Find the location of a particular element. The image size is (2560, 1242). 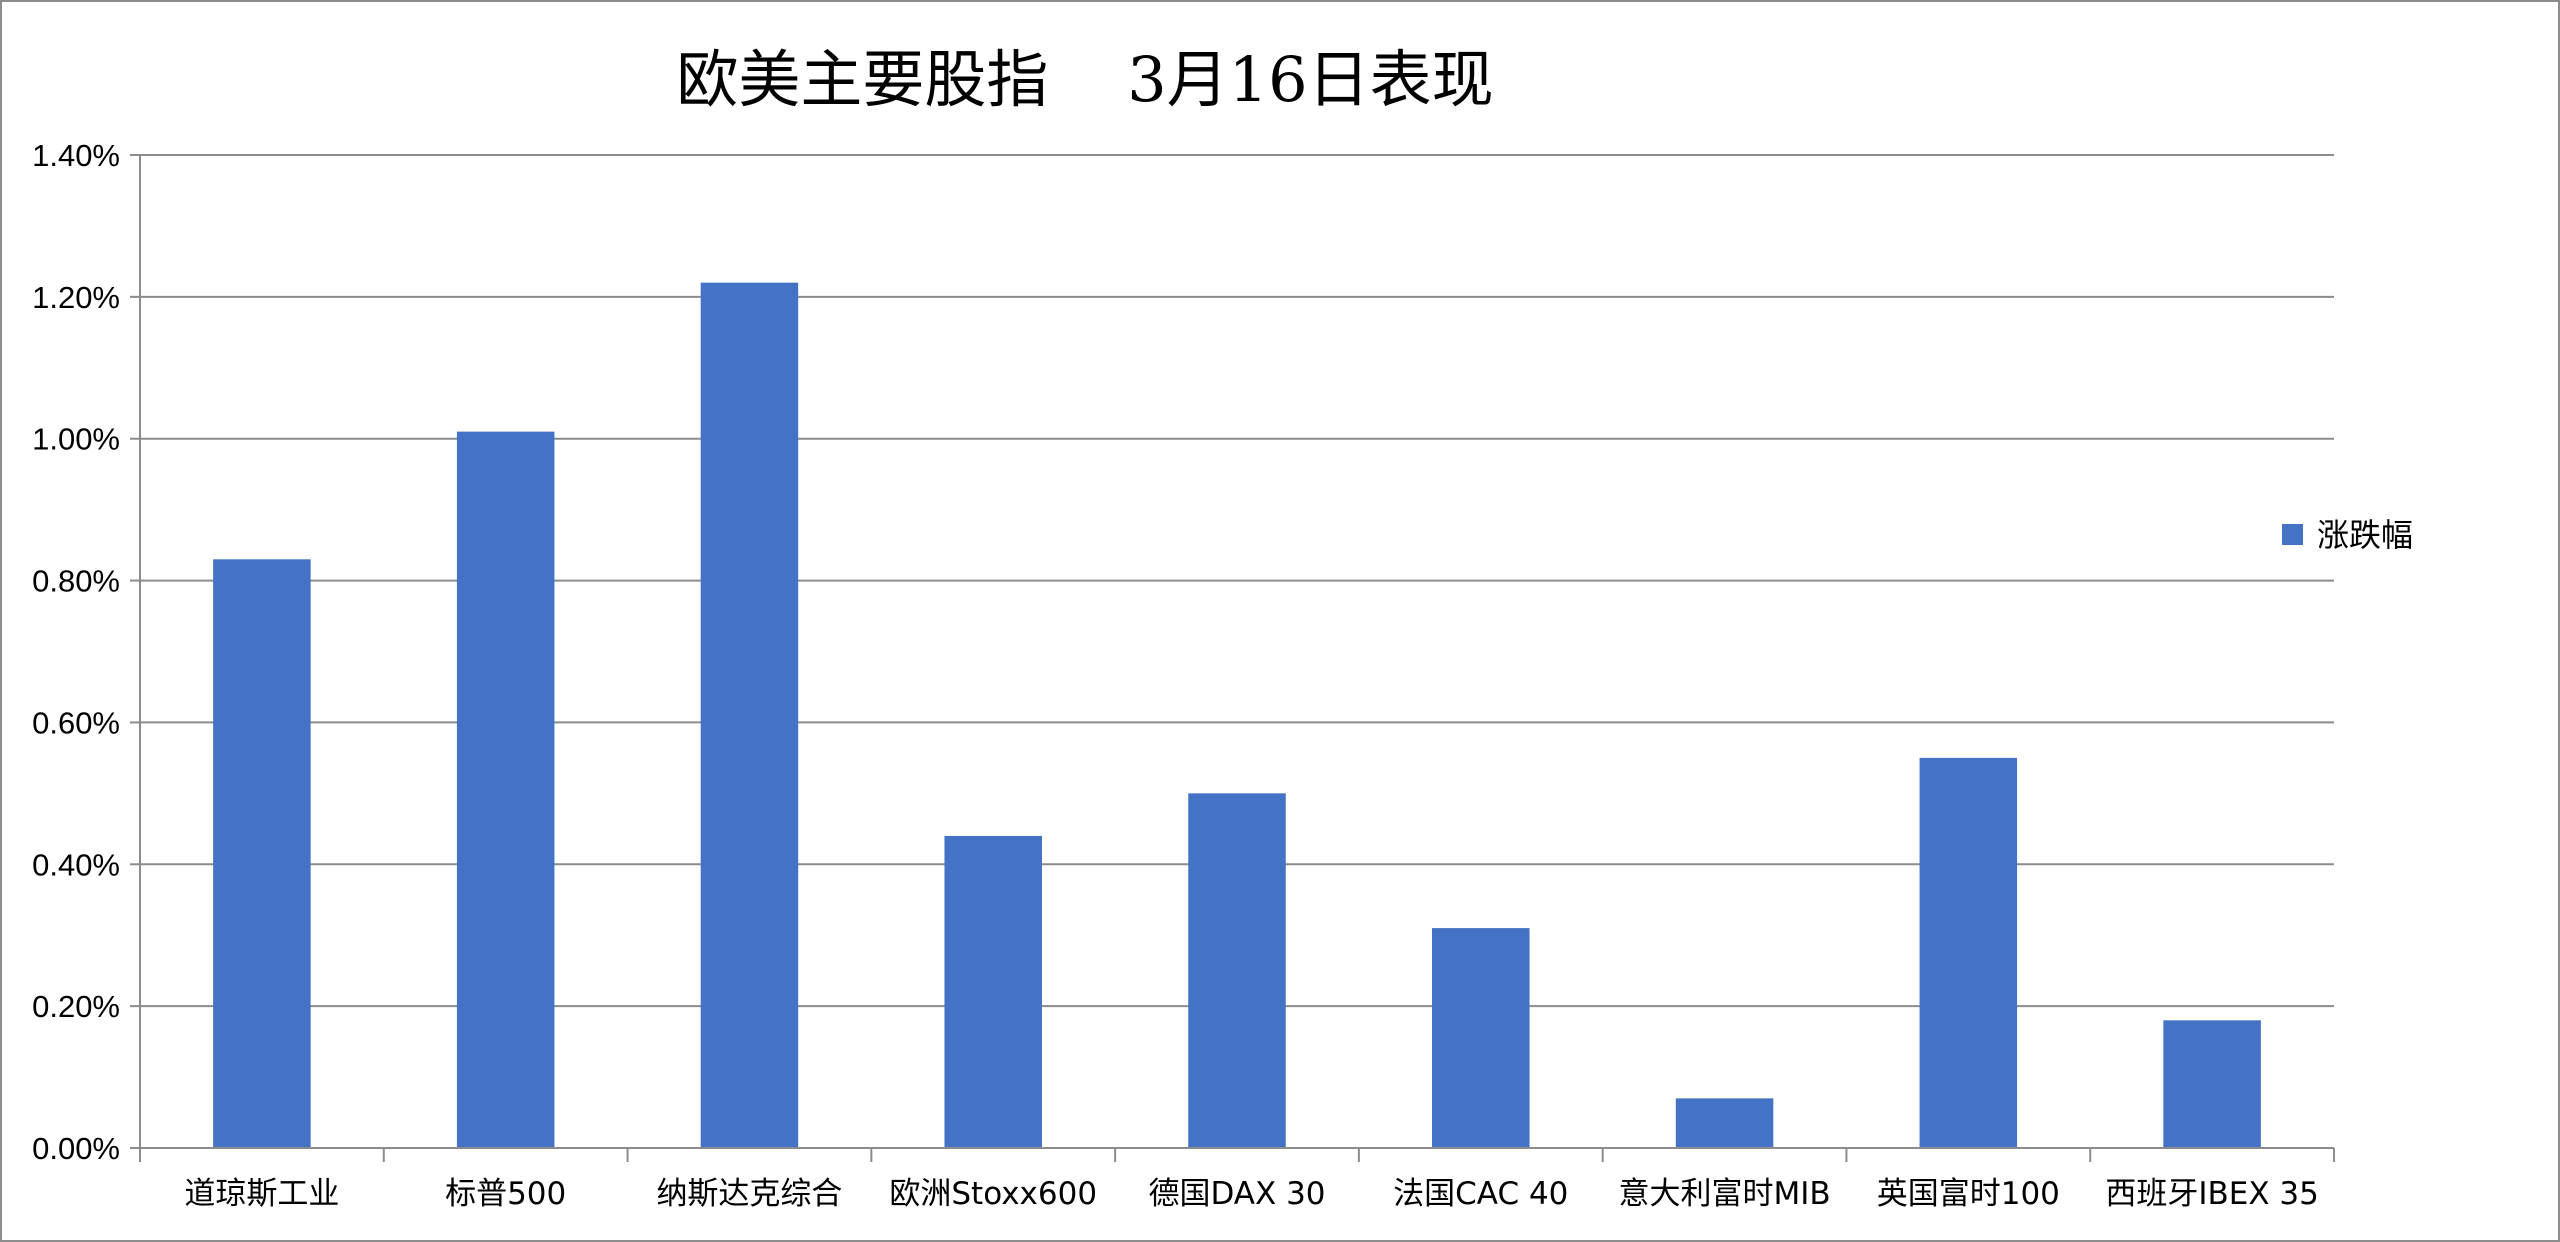

x-category-label: 欧洲Stoxx600 is located at coordinates (993, 1194).